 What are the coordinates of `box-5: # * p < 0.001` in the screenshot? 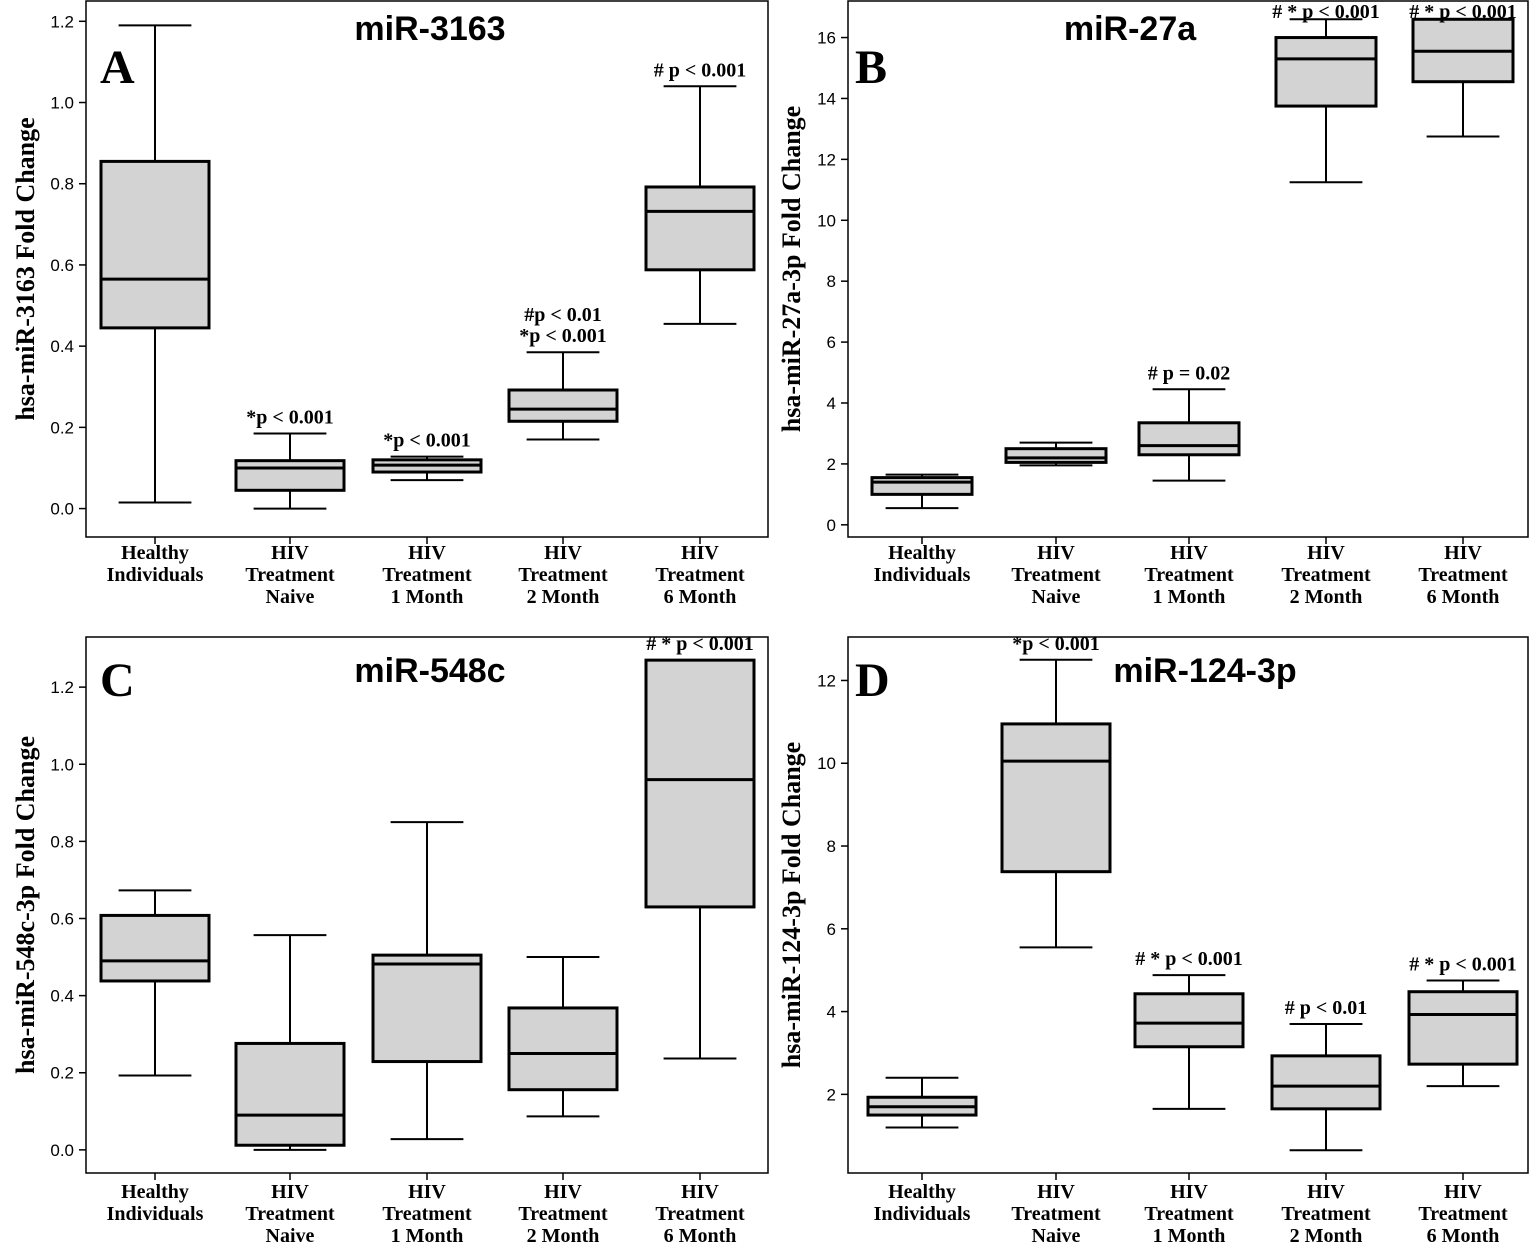 It's located at (700, 846).